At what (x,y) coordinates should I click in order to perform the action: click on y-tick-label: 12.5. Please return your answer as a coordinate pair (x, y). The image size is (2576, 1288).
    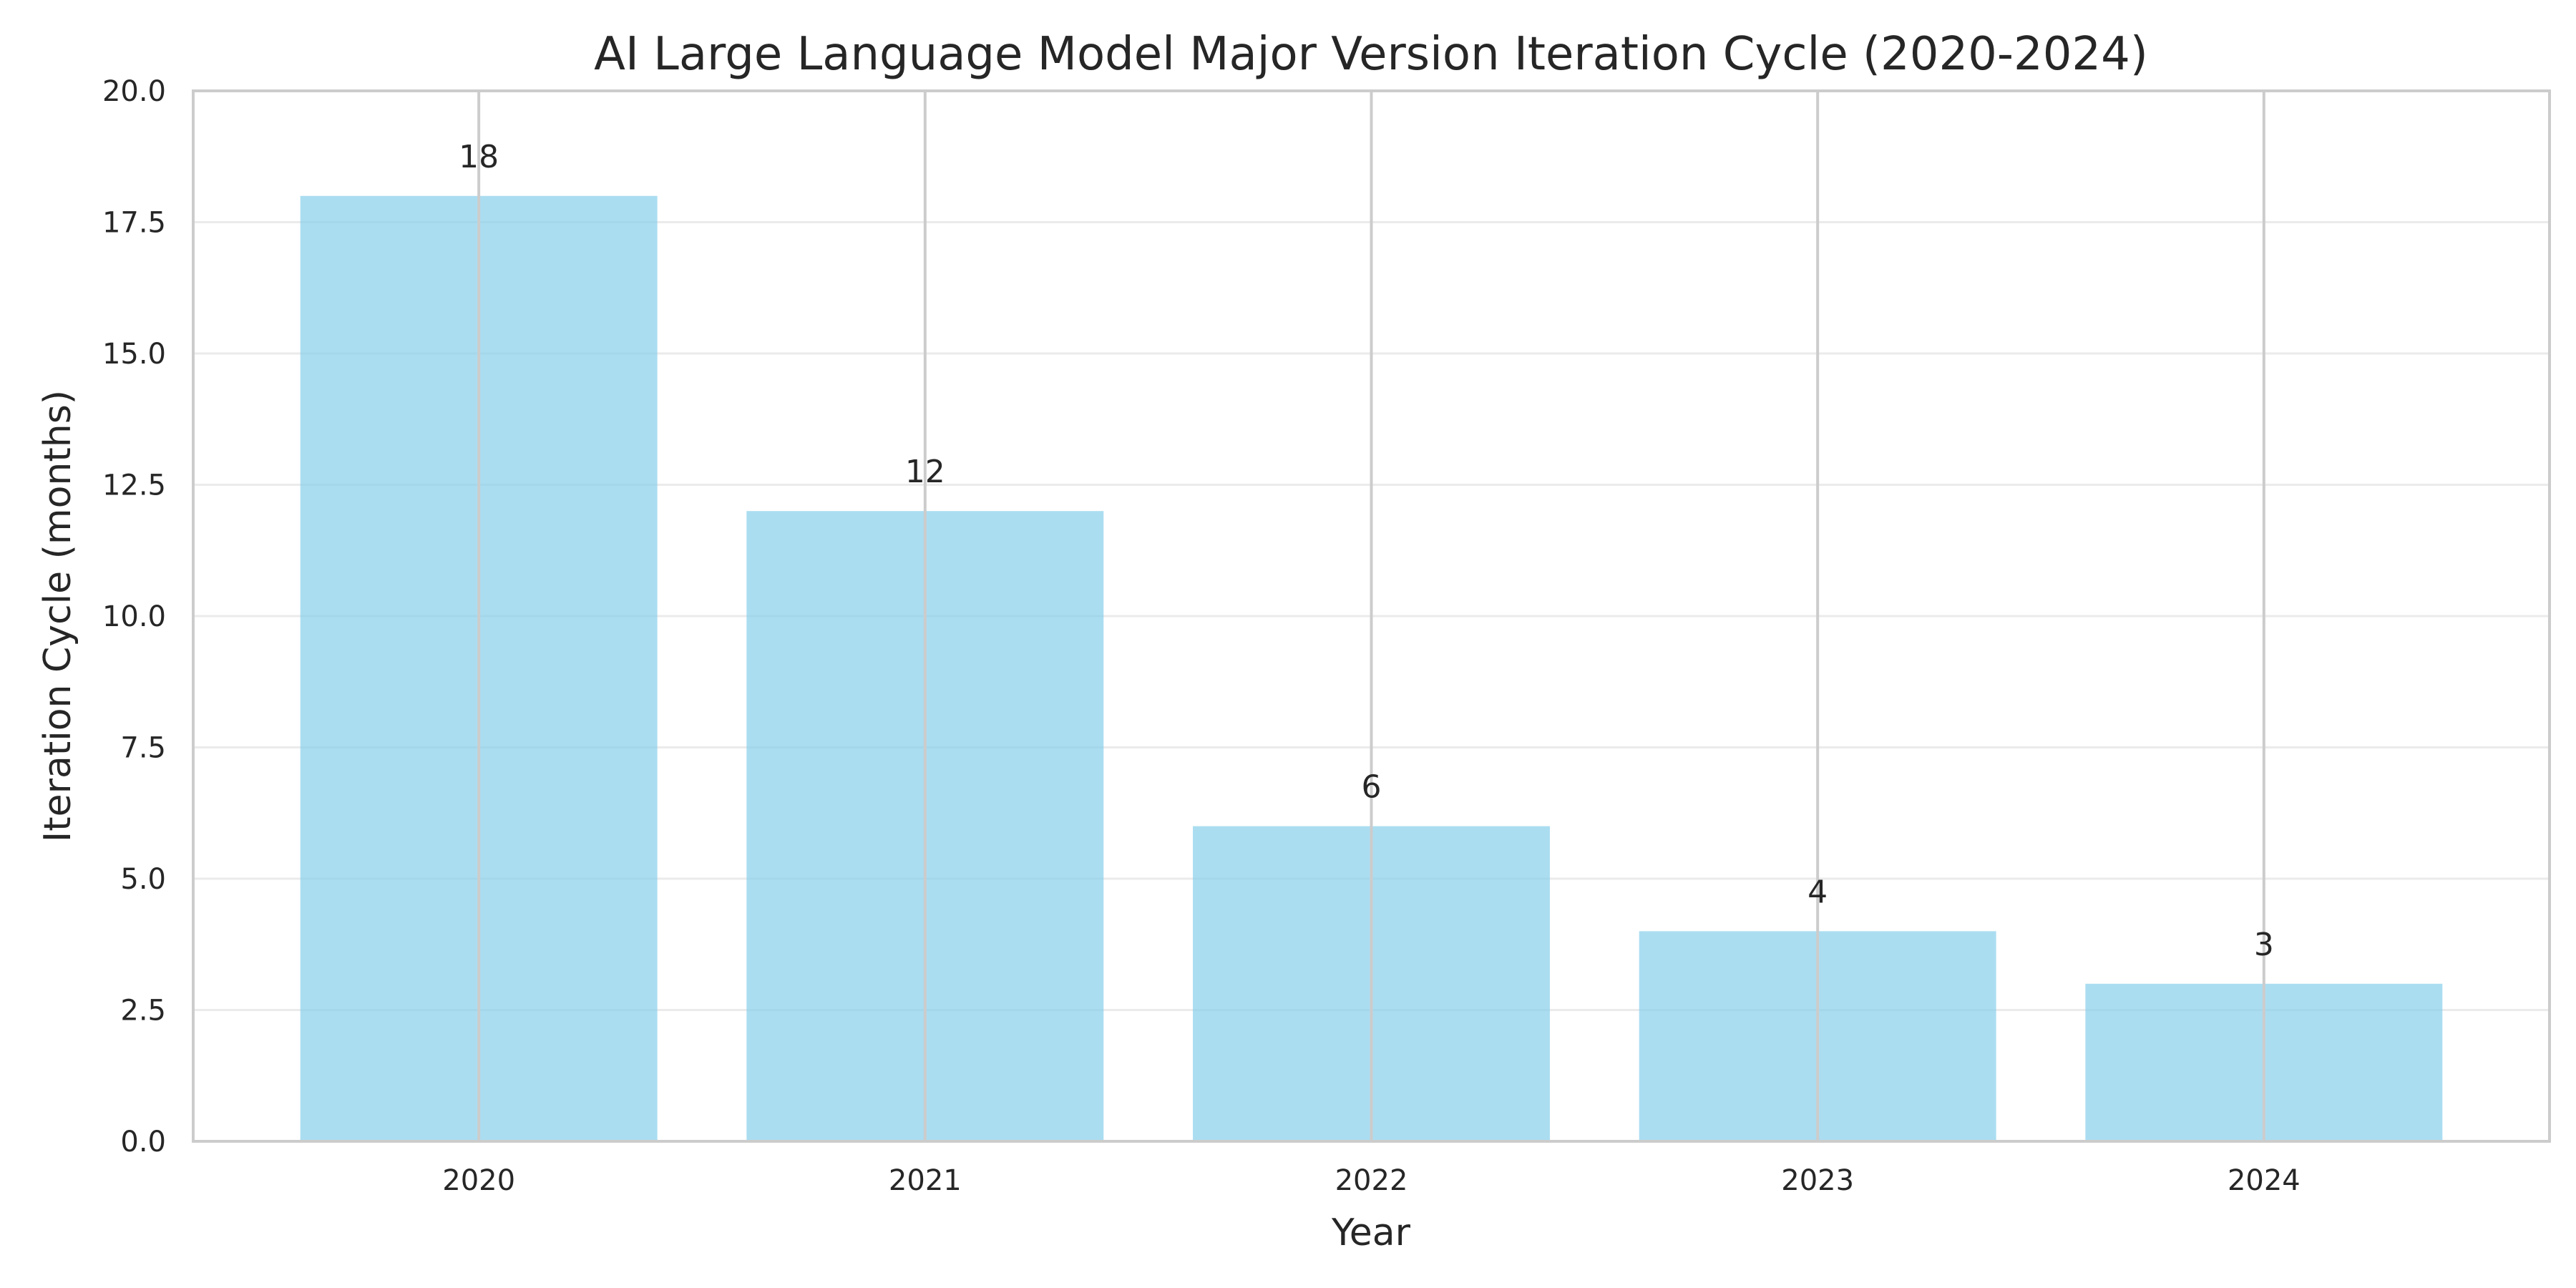
    Looking at the image, I should click on (134, 485).